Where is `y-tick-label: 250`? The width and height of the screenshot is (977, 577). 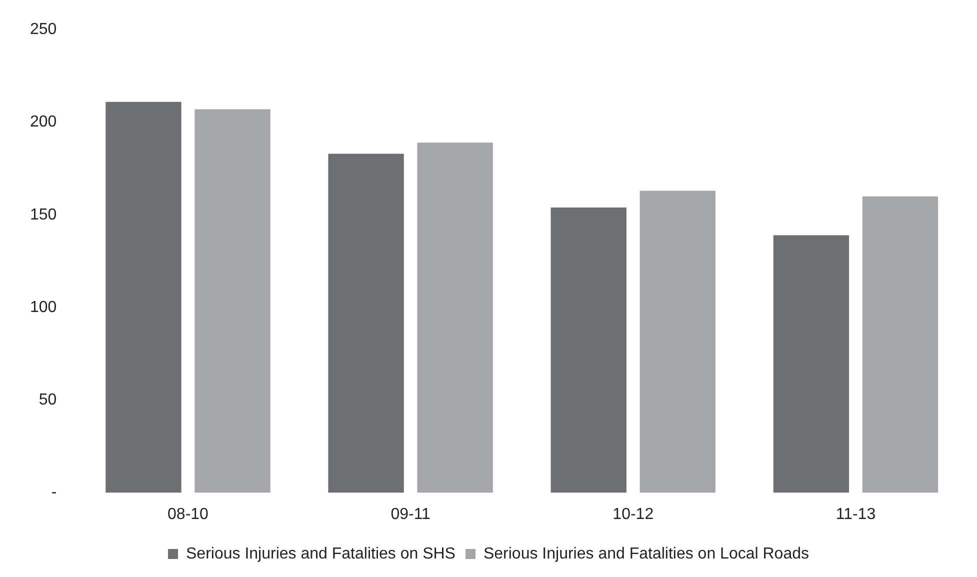 y-tick-label: 250 is located at coordinates (43, 29).